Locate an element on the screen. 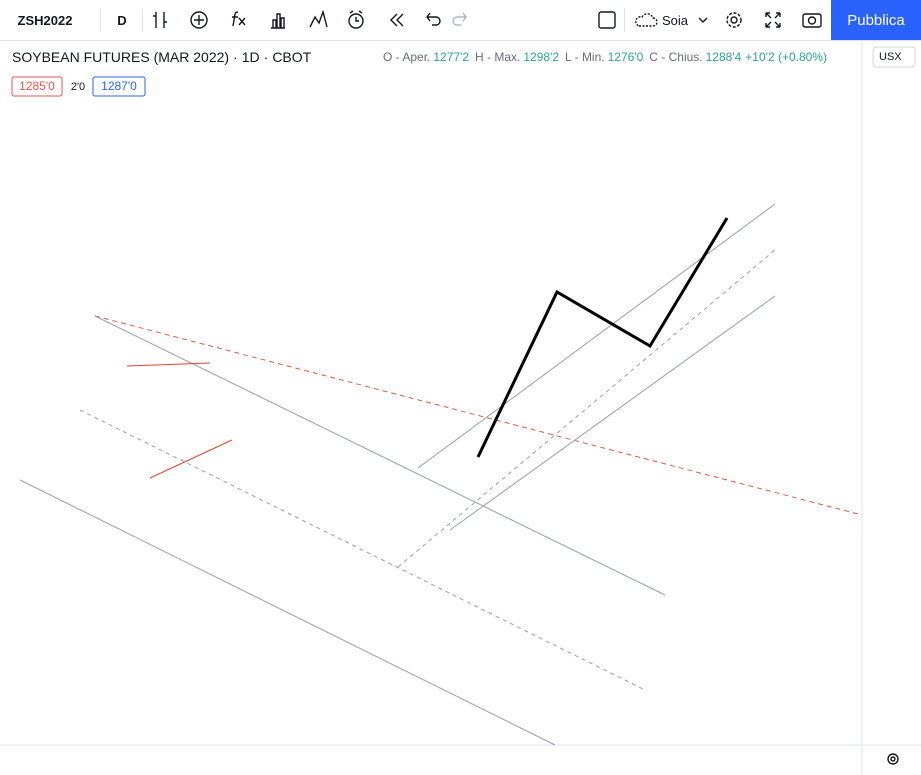 This screenshot has width=921, height=775. ohlc-label: O - Aper. is located at coordinates (406, 57).